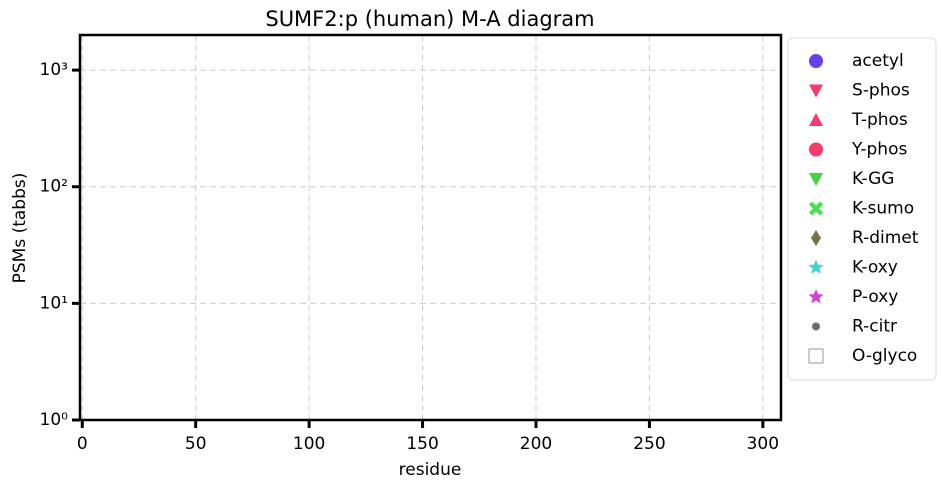  Describe the element at coordinates (536, 444) in the screenshot. I see `x-tick-label: 200` at that location.